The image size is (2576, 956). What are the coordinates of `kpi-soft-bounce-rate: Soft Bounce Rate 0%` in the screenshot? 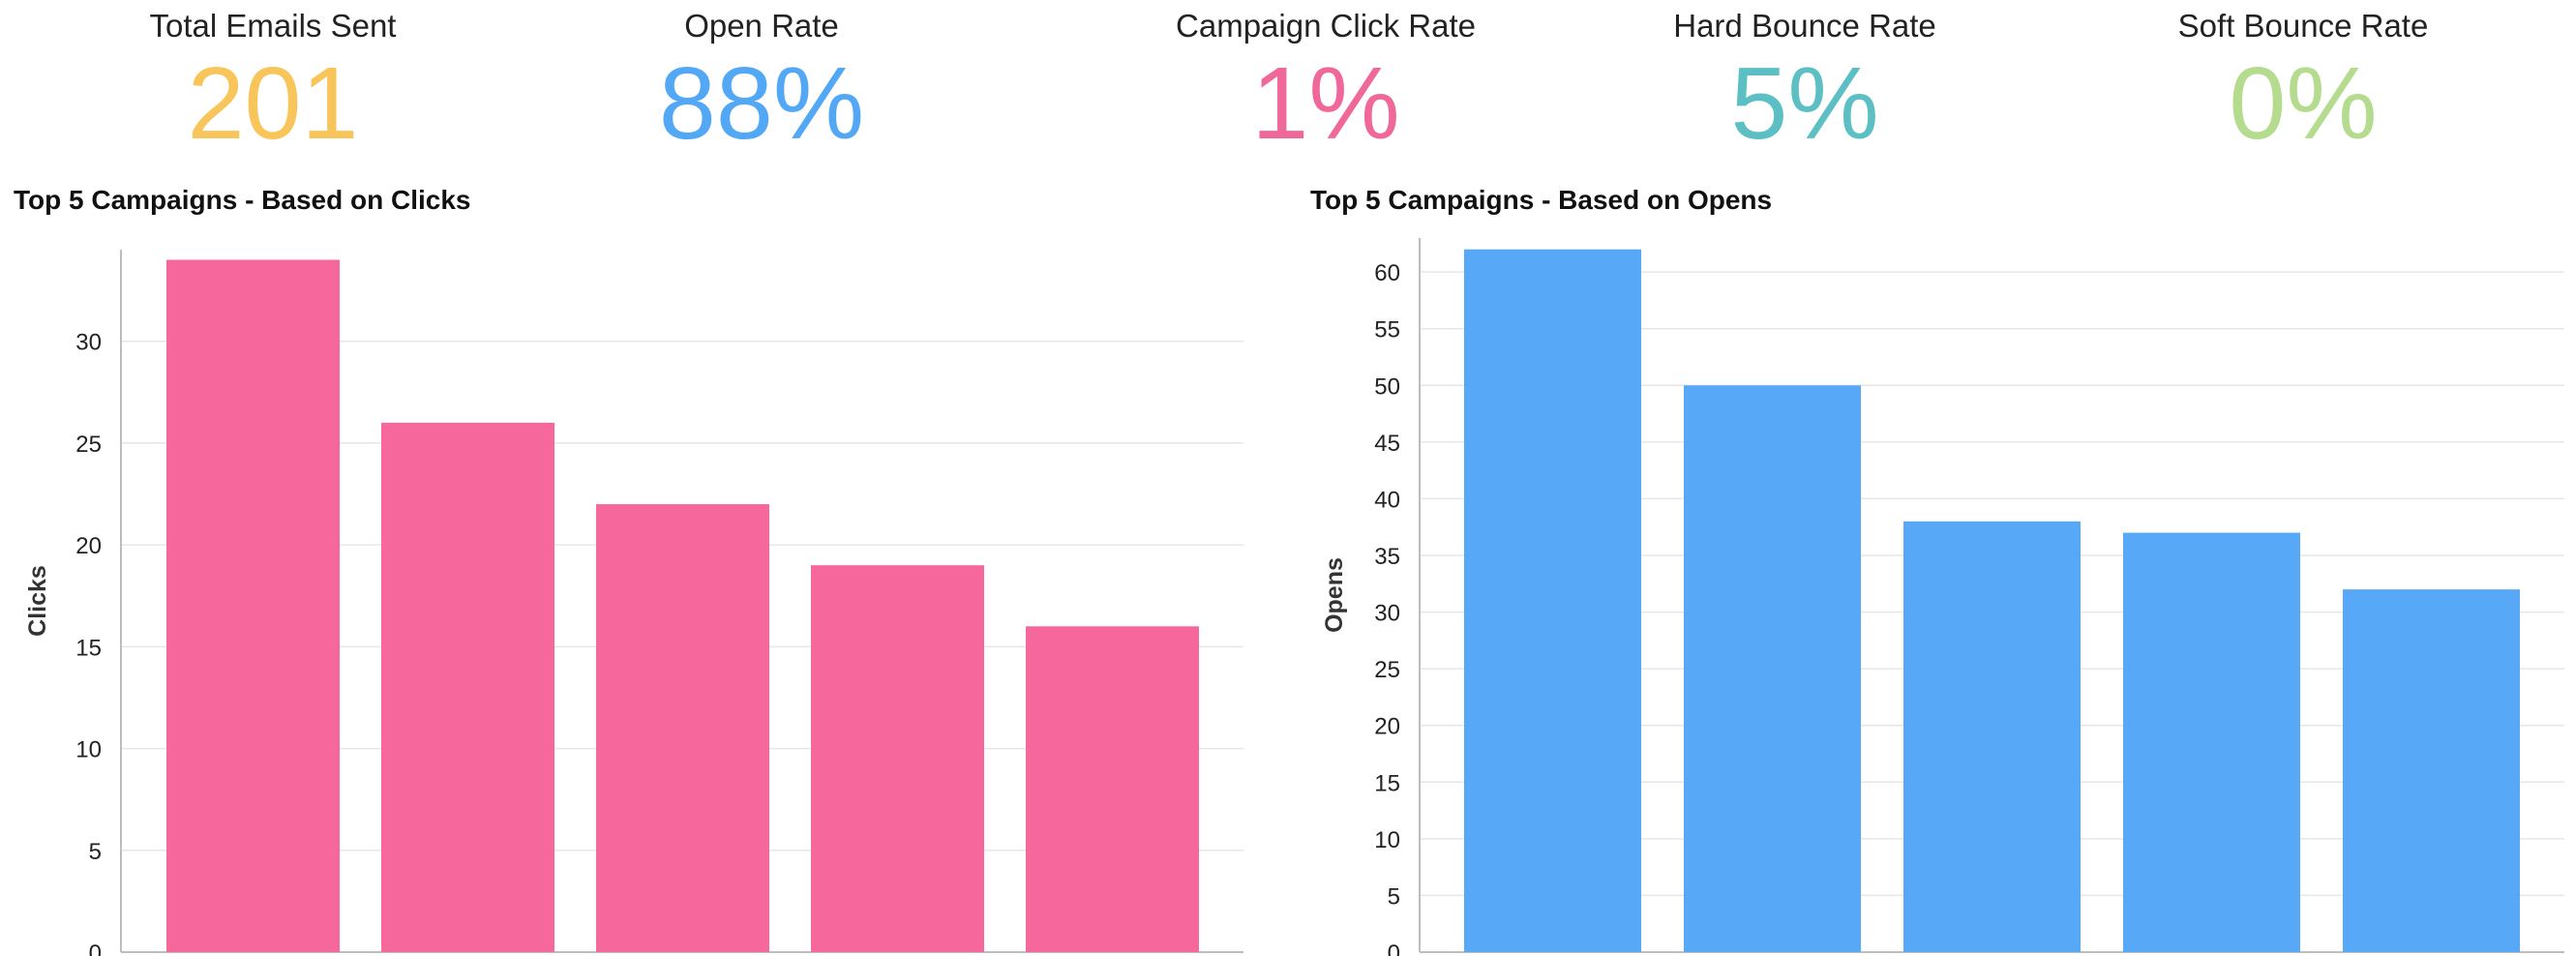 It's located at (2303, 78).